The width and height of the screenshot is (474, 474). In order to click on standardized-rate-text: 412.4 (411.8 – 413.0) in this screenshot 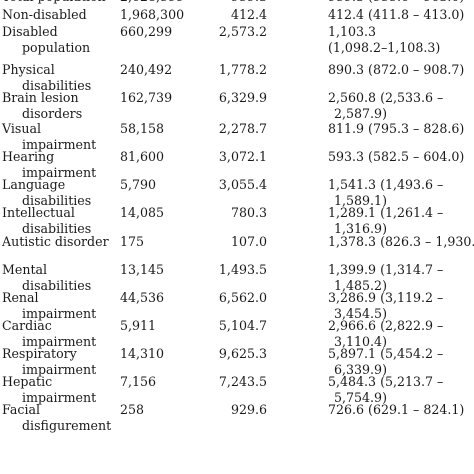, I will do `click(396, 14)`.